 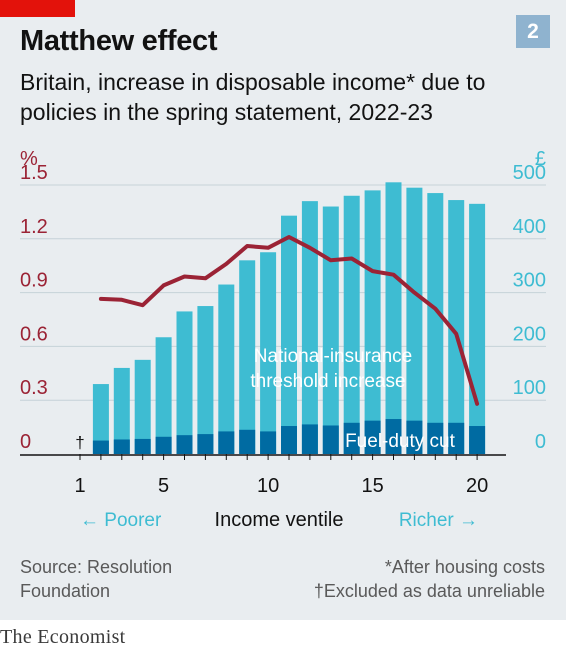 What do you see at coordinates (438, 520) in the screenshot?
I see `richer-direction-label: Richer →` at bounding box center [438, 520].